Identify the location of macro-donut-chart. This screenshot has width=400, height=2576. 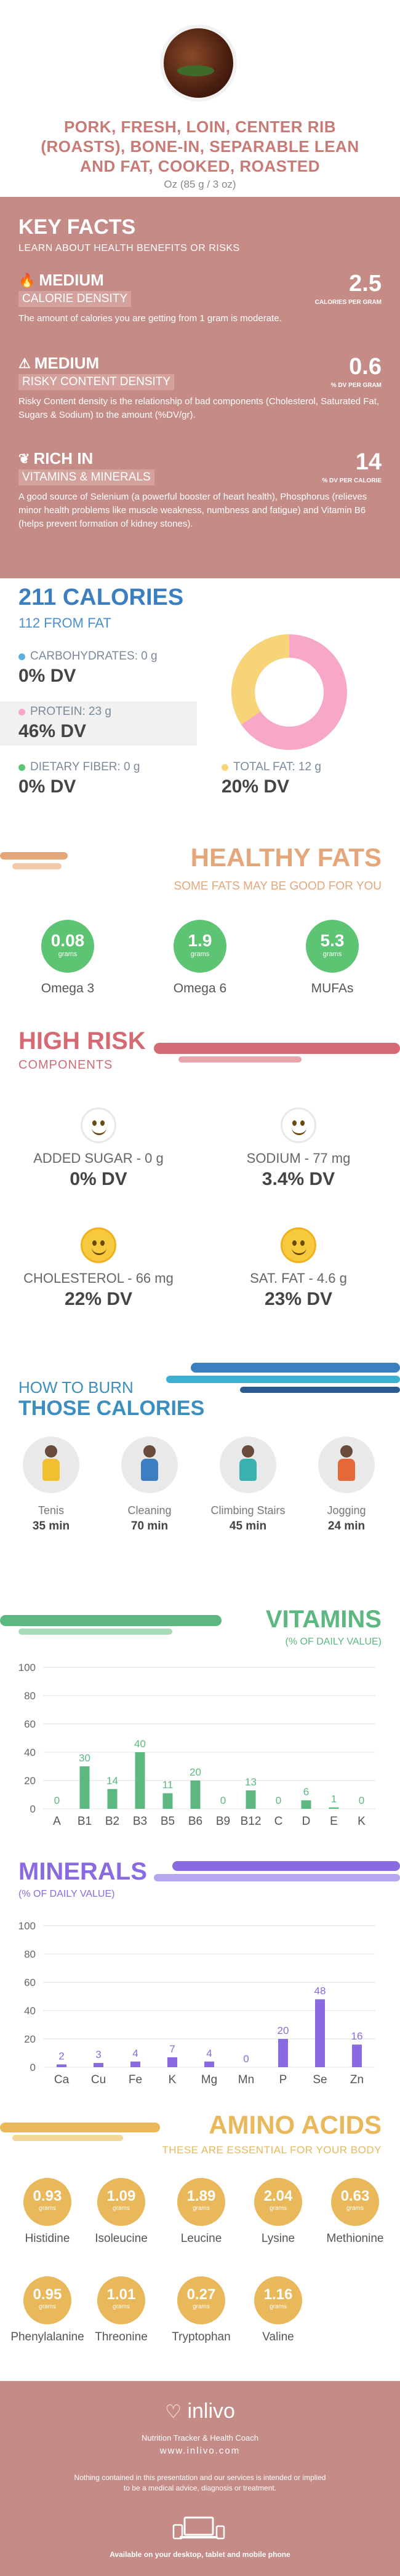
(289, 692).